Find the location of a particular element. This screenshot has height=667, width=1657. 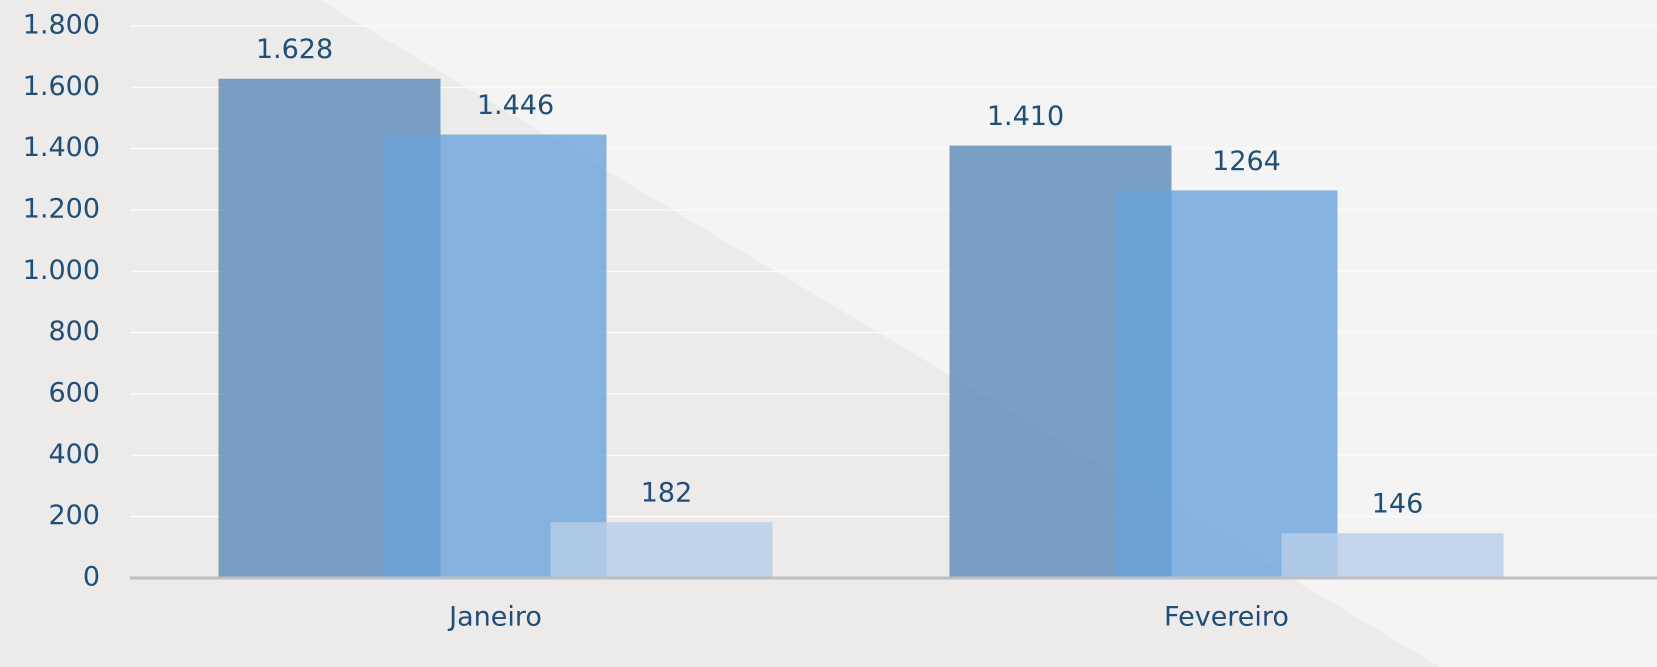

y-tick-label: 1.800 is located at coordinates (61, 25).